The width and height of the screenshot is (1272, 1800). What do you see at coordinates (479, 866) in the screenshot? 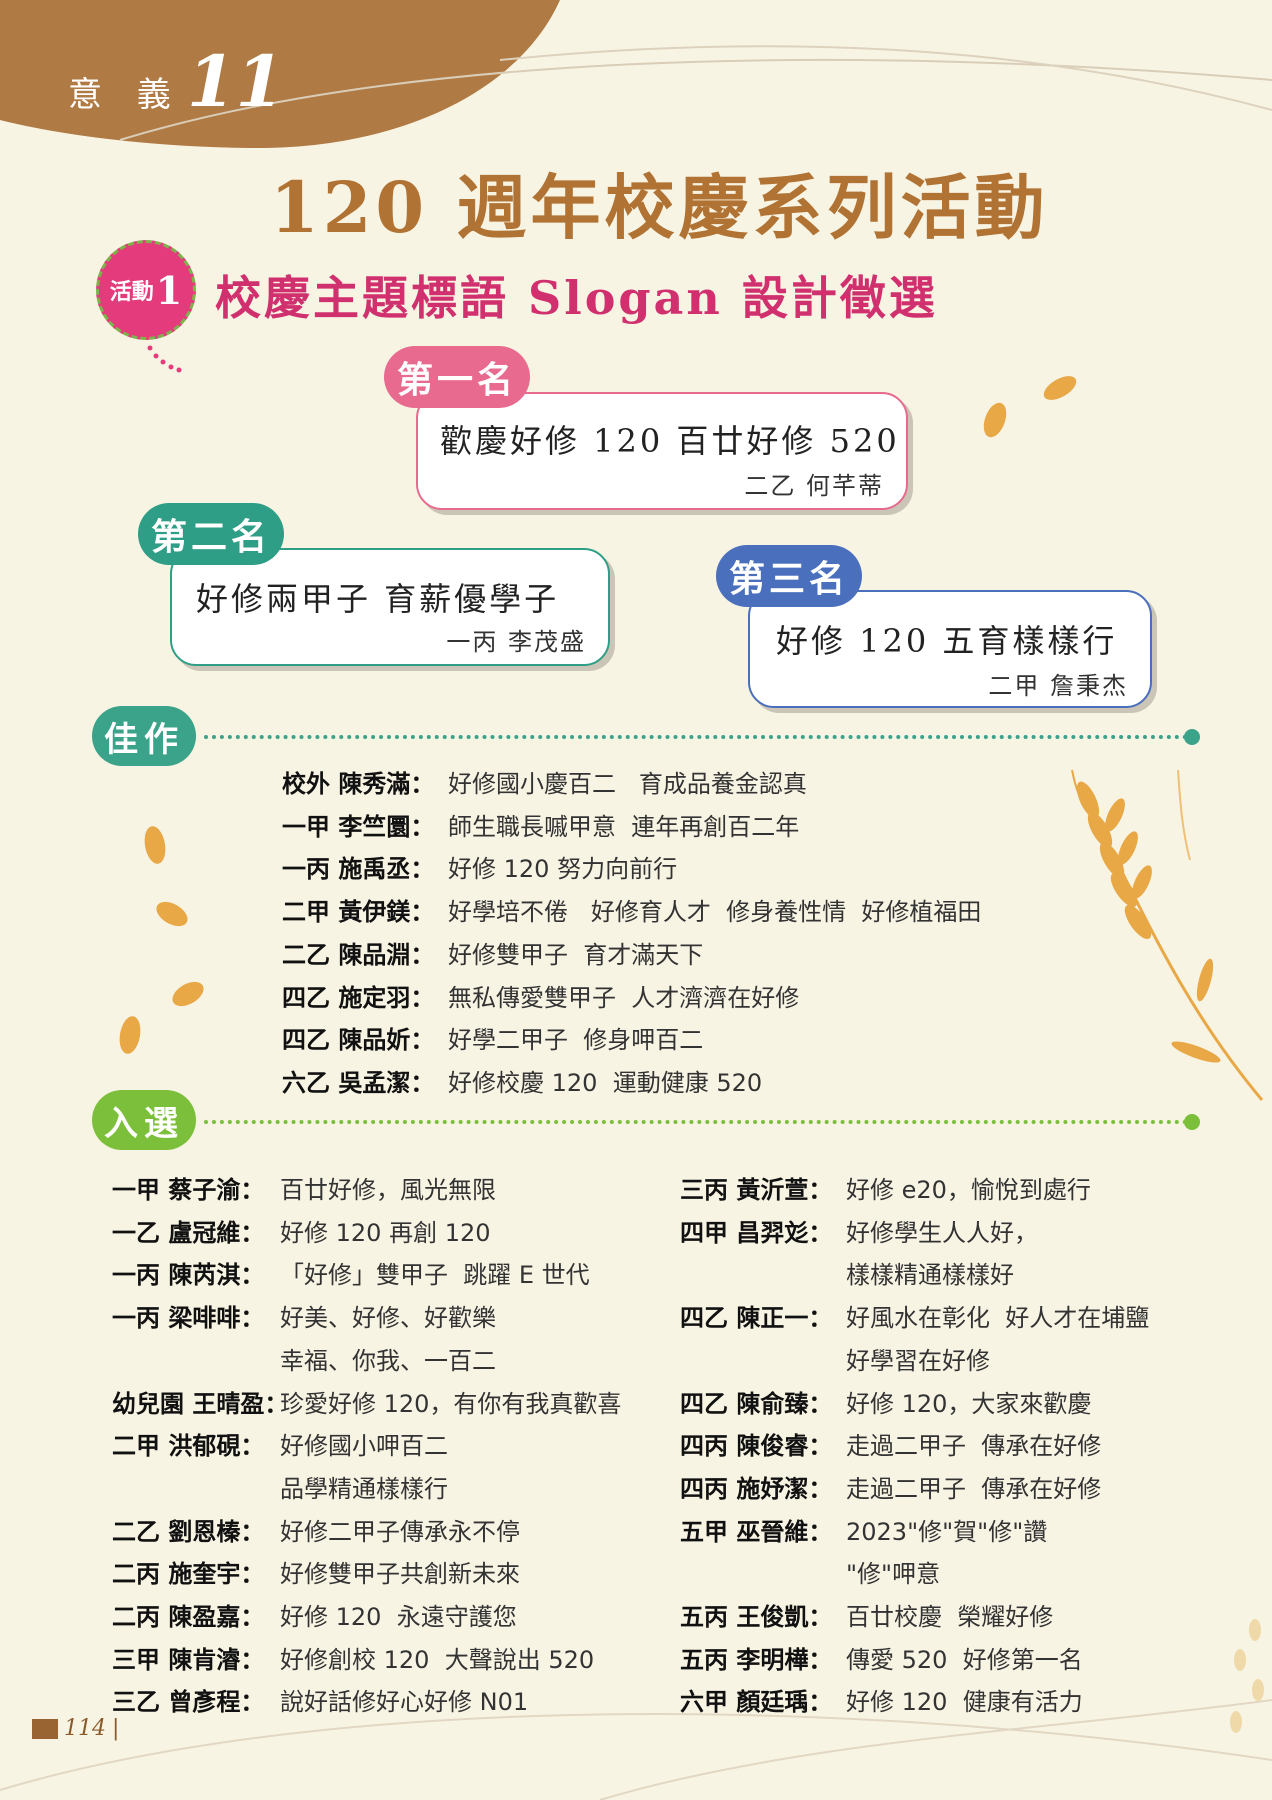
I see `list-item: 一丙 施禹丞： 好修 120 努力向前行` at bounding box center [479, 866].